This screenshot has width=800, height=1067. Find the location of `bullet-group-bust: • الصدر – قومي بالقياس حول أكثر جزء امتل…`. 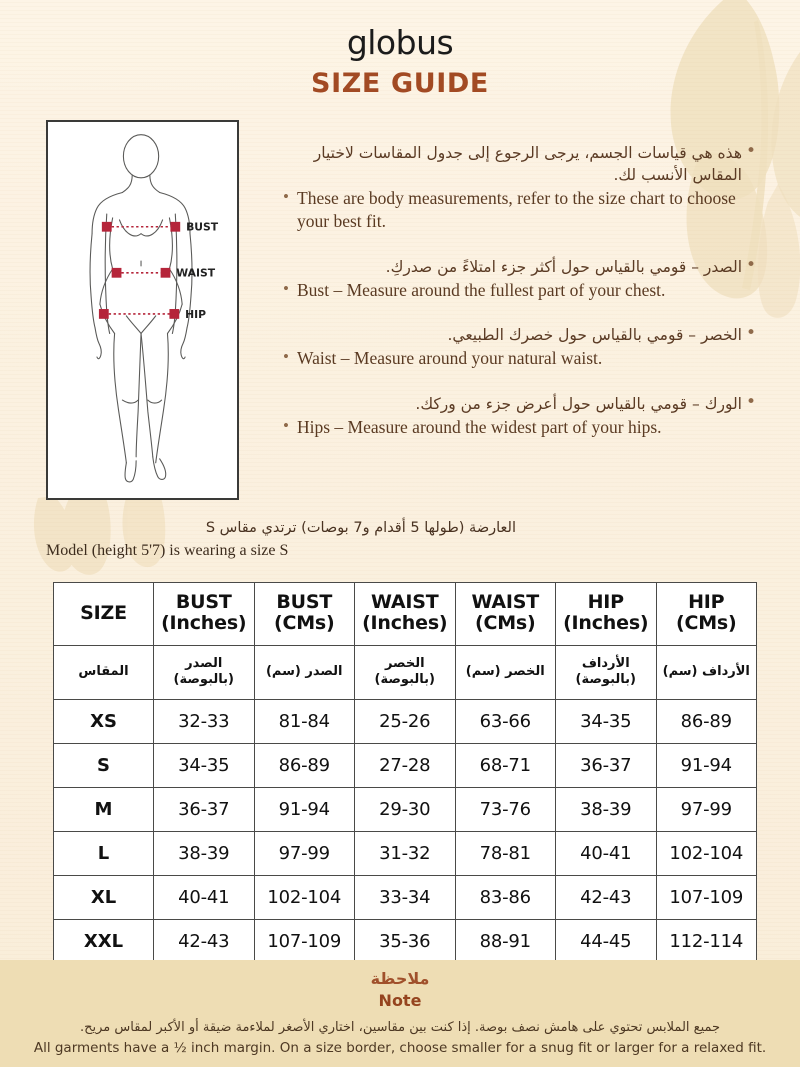

bullet-group-bust: • الصدر – قومي بالقياس حول أكثر جزء امتل… is located at coordinates (519, 278).